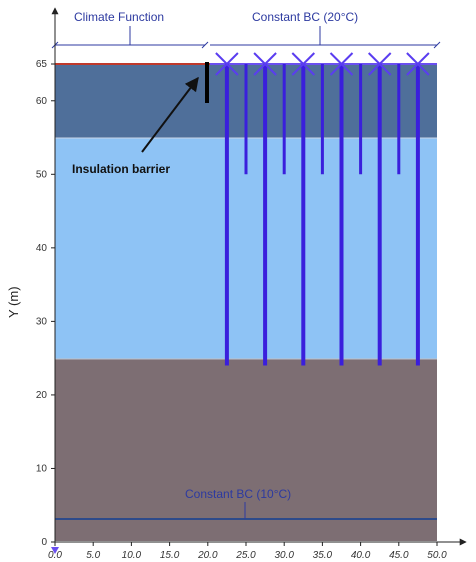 The width and height of the screenshot is (476, 562). Describe the element at coordinates (42, 468) in the screenshot. I see `y-tick-label: 10` at that location.